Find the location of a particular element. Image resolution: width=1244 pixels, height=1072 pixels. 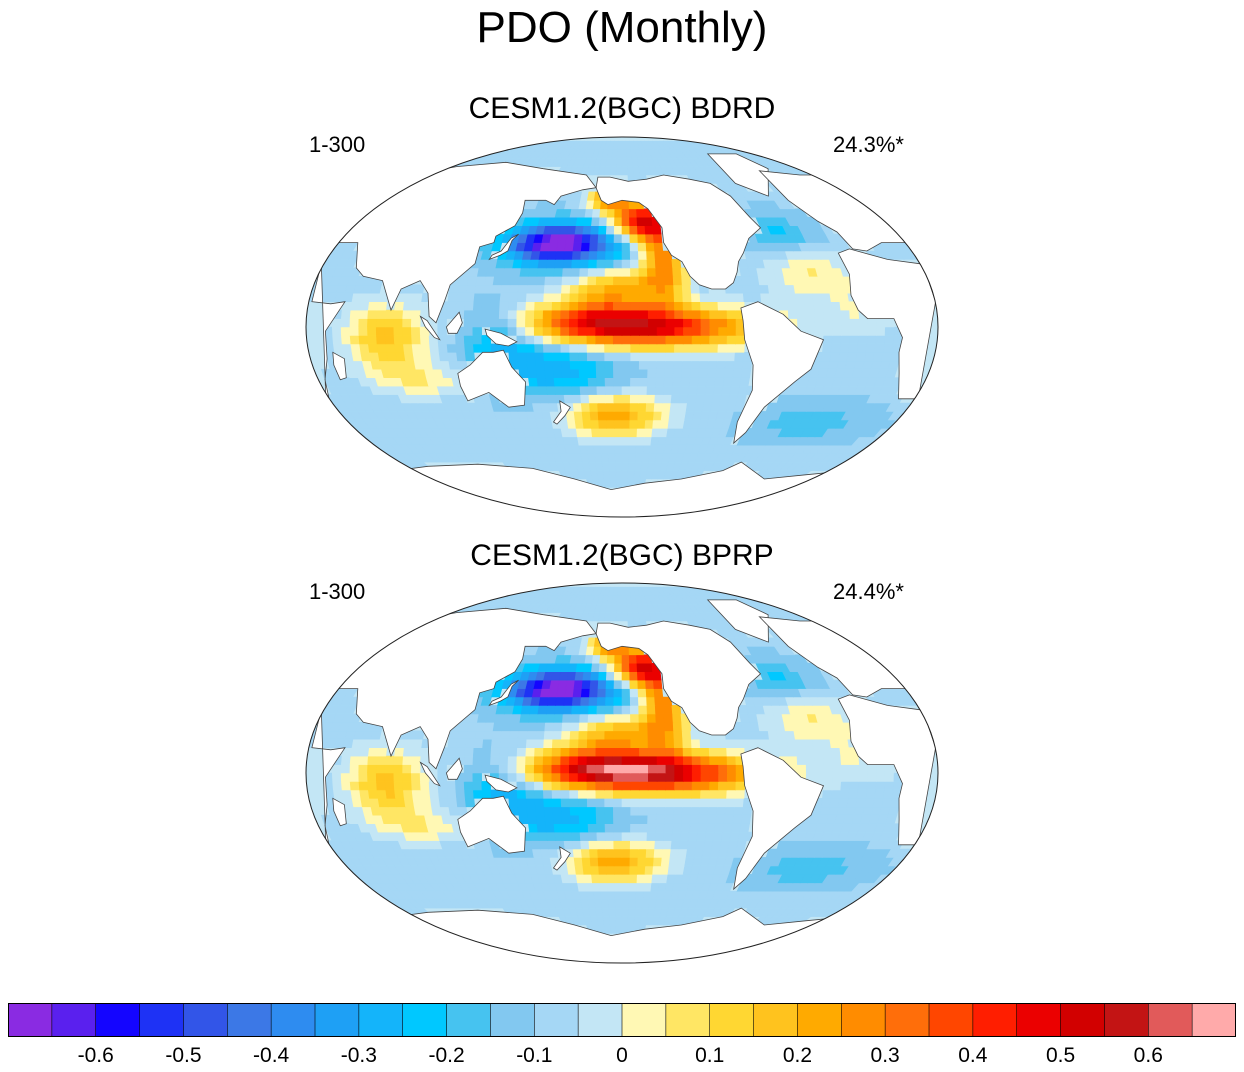

colorbar-tick-label: -0.5 is located at coordinates (183, 1055).